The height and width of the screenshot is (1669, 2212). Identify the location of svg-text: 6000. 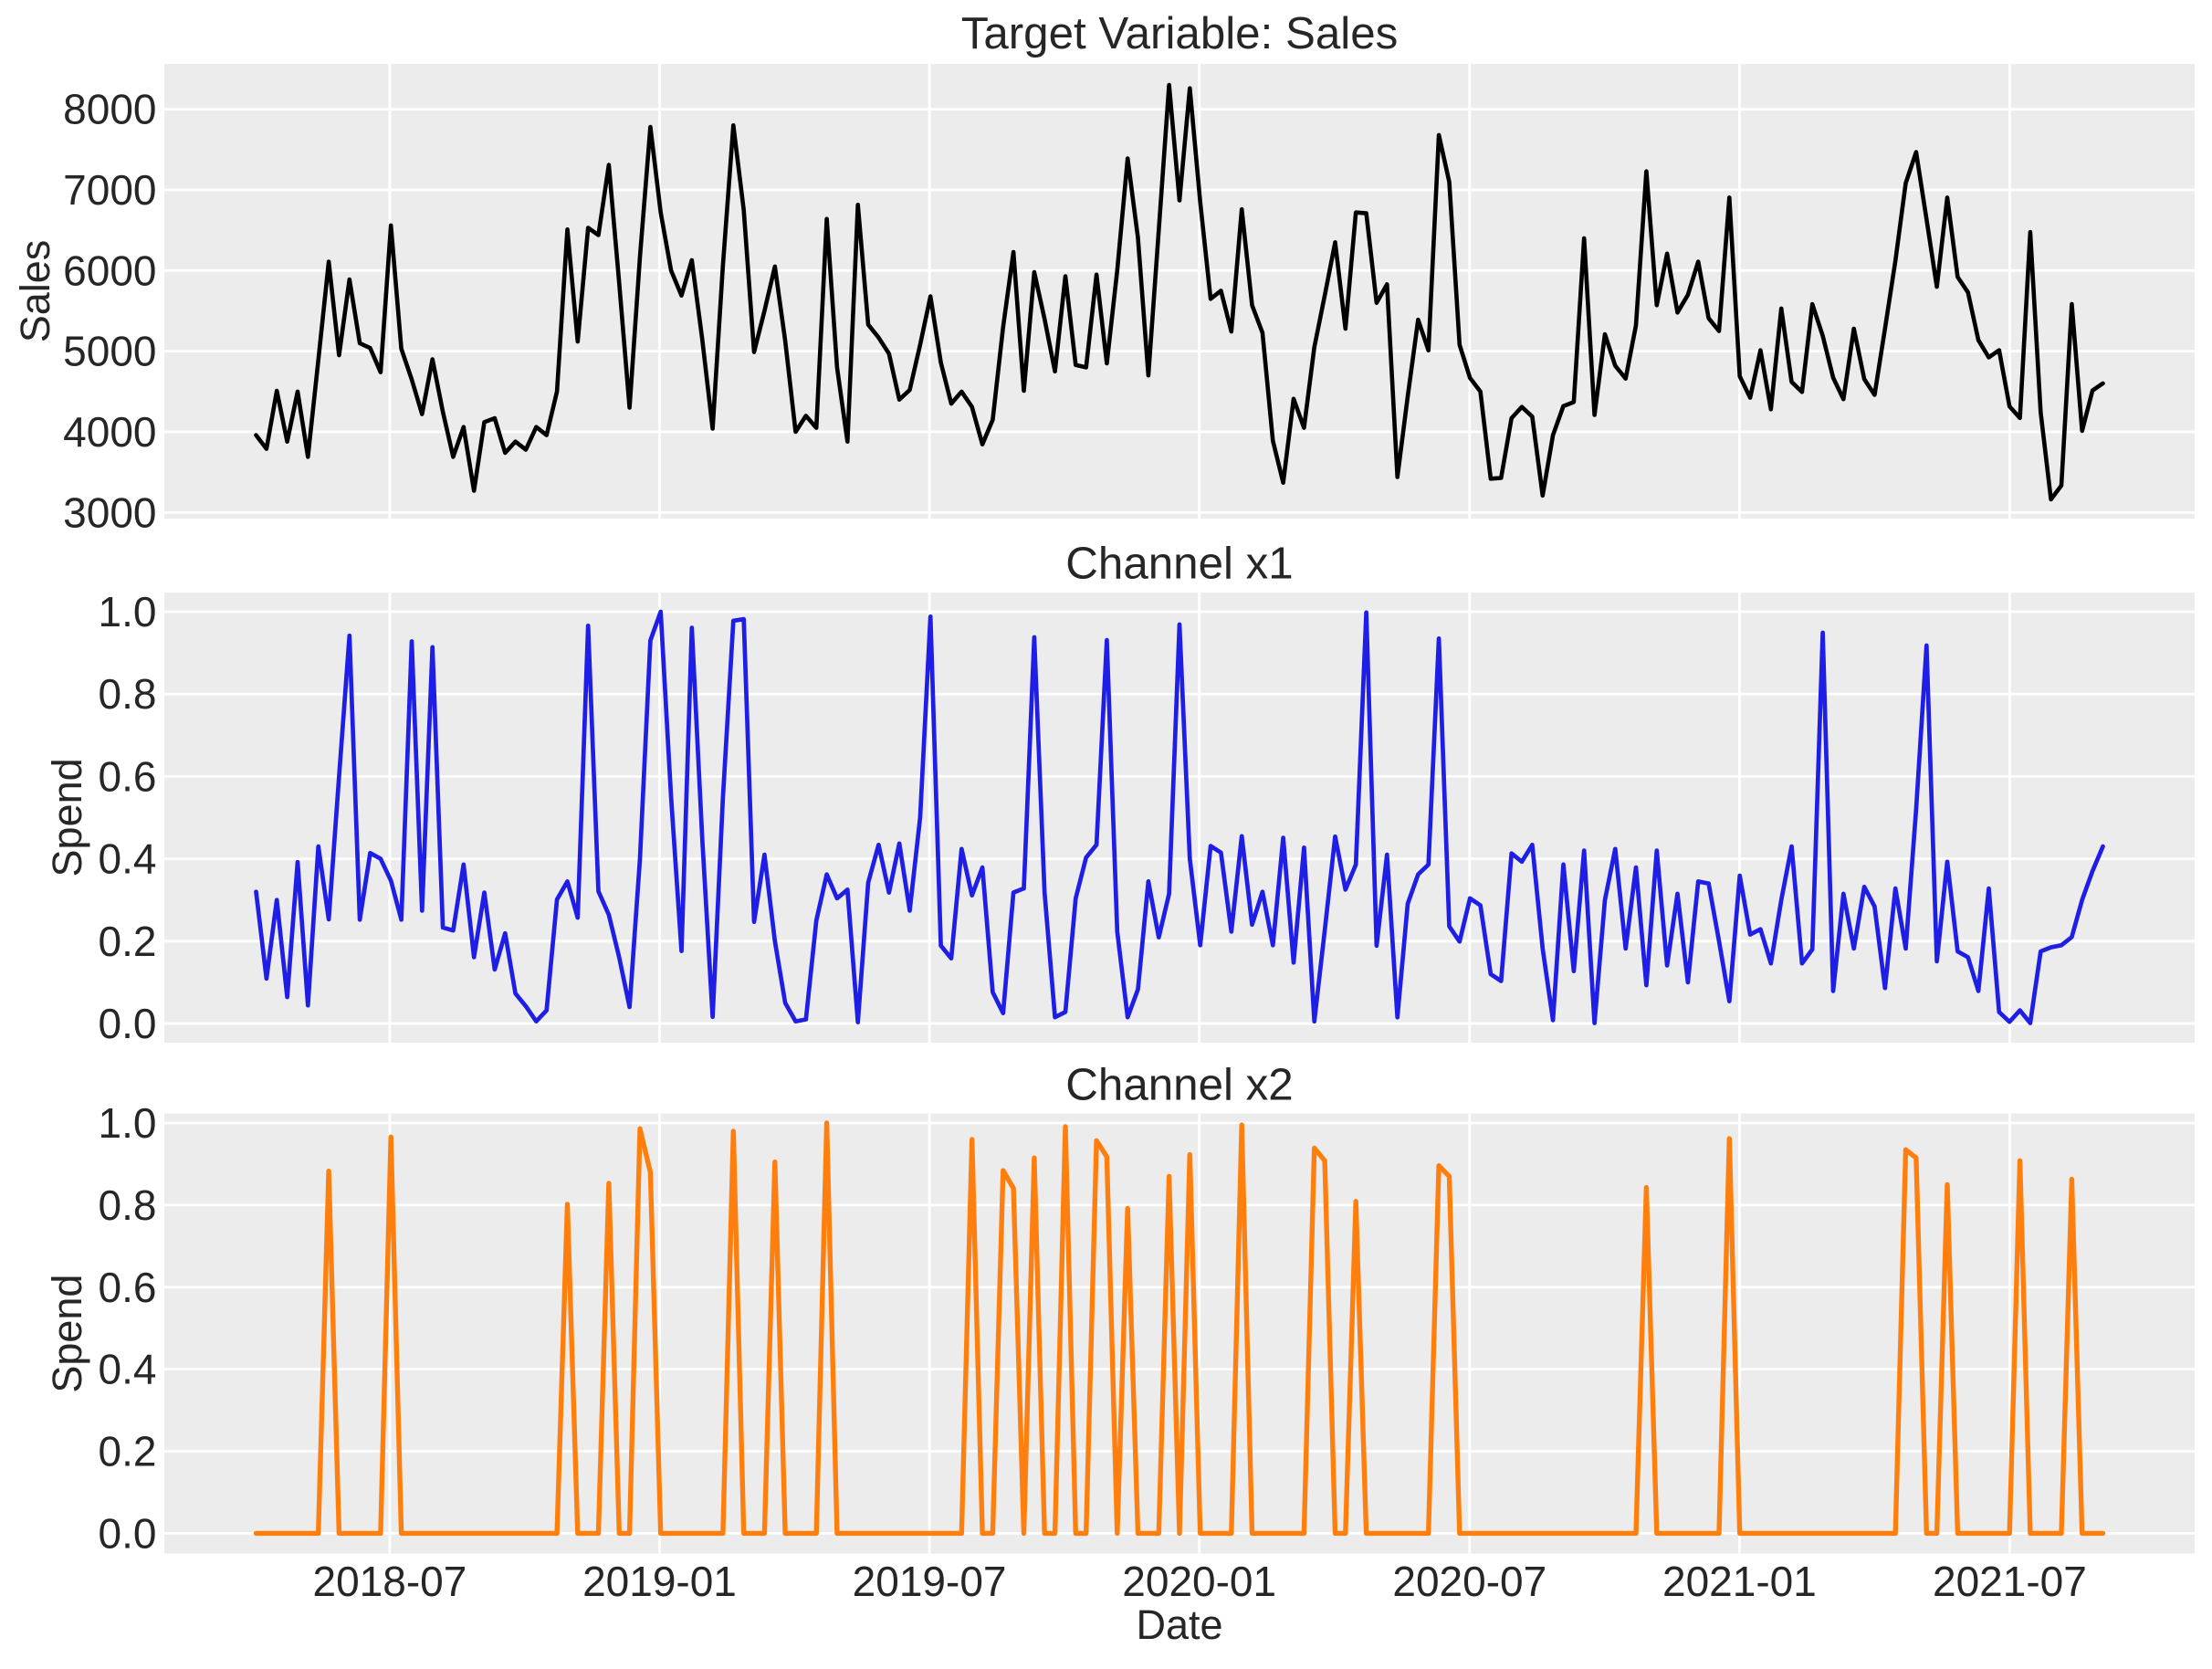
(109, 270).